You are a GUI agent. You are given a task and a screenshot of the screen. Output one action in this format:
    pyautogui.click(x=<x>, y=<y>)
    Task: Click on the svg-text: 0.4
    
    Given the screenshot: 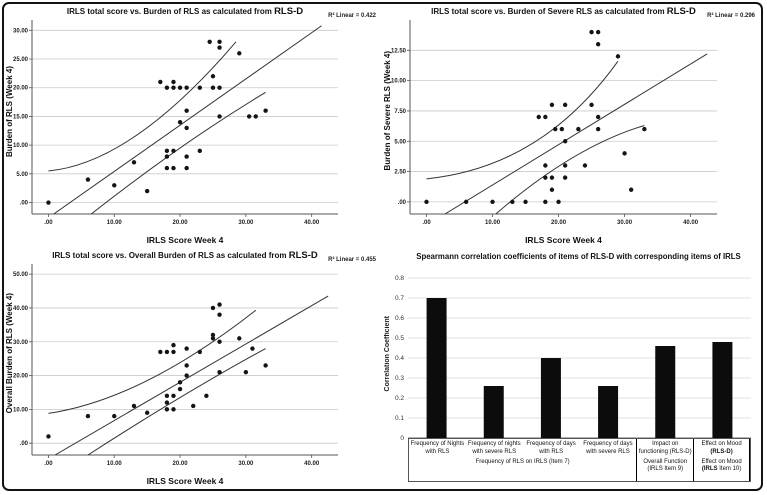 What is the action you would take?
    pyautogui.click(x=399, y=358)
    